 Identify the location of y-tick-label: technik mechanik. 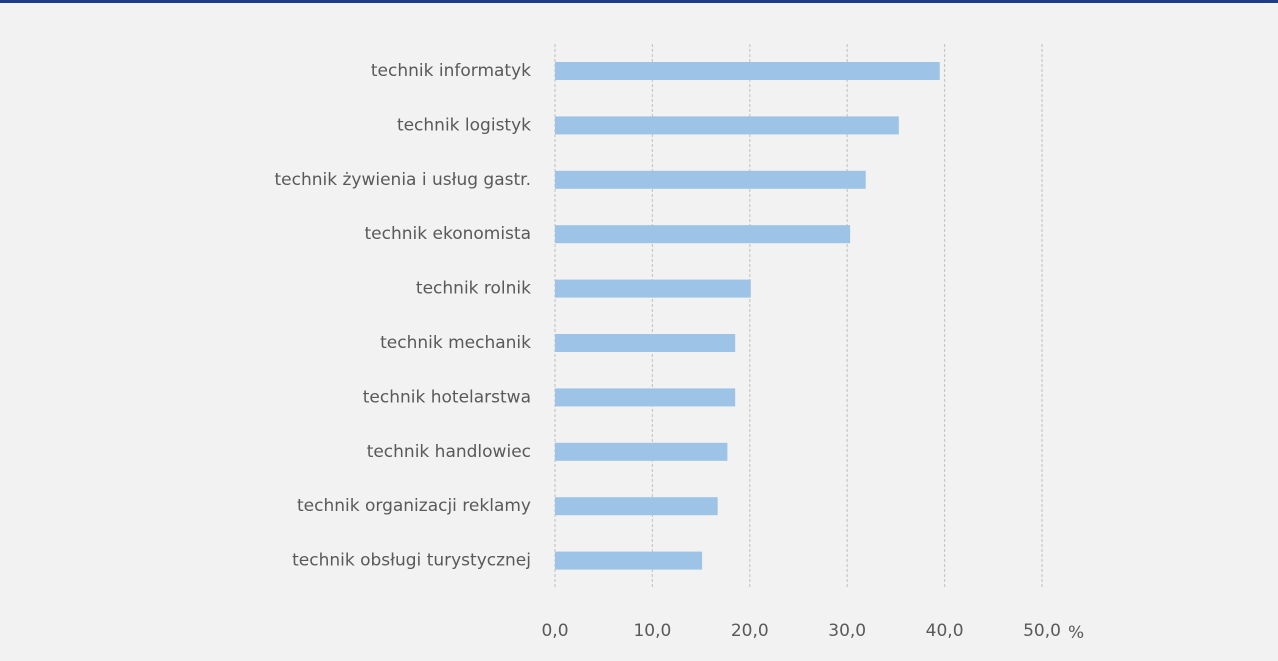
(455, 343).